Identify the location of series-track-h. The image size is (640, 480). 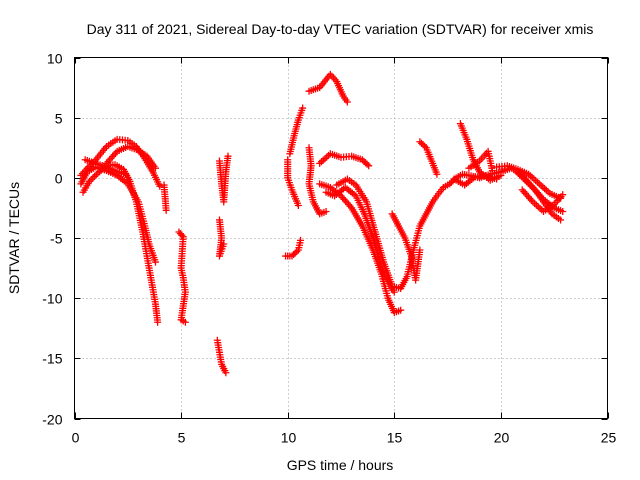
(223, 179).